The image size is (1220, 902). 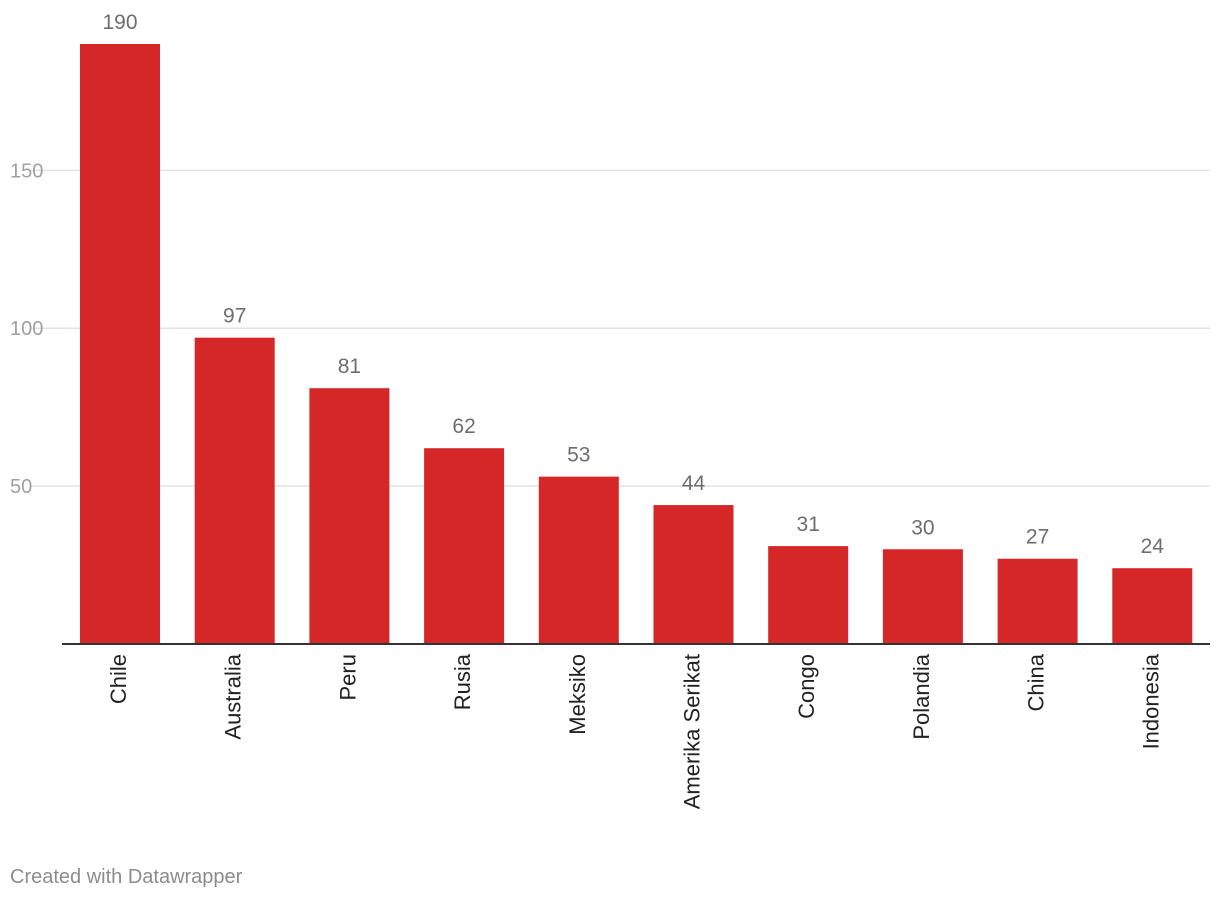 I want to click on data-label: 44, so click(x=694, y=483).